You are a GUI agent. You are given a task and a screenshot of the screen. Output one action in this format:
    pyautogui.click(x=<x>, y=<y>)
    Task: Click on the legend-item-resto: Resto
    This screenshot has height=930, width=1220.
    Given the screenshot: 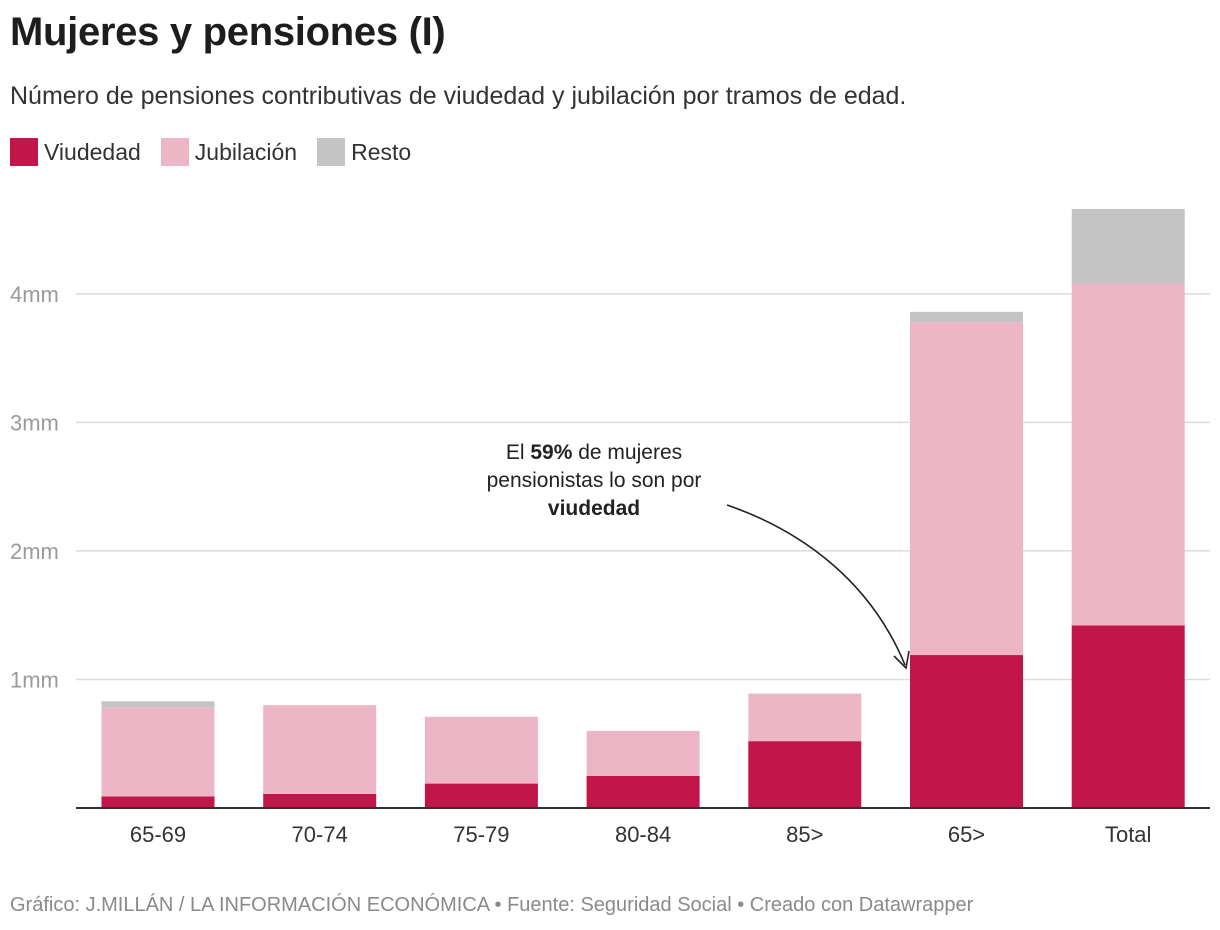 What is the action you would take?
    pyautogui.click(x=364, y=152)
    